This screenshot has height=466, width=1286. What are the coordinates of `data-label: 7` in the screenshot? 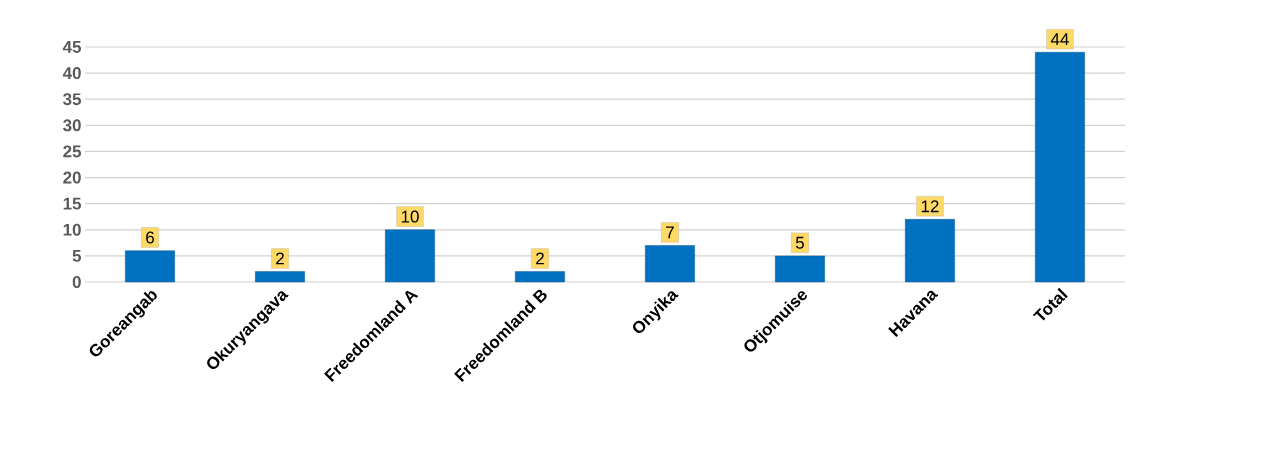 It's located at (670, 232).